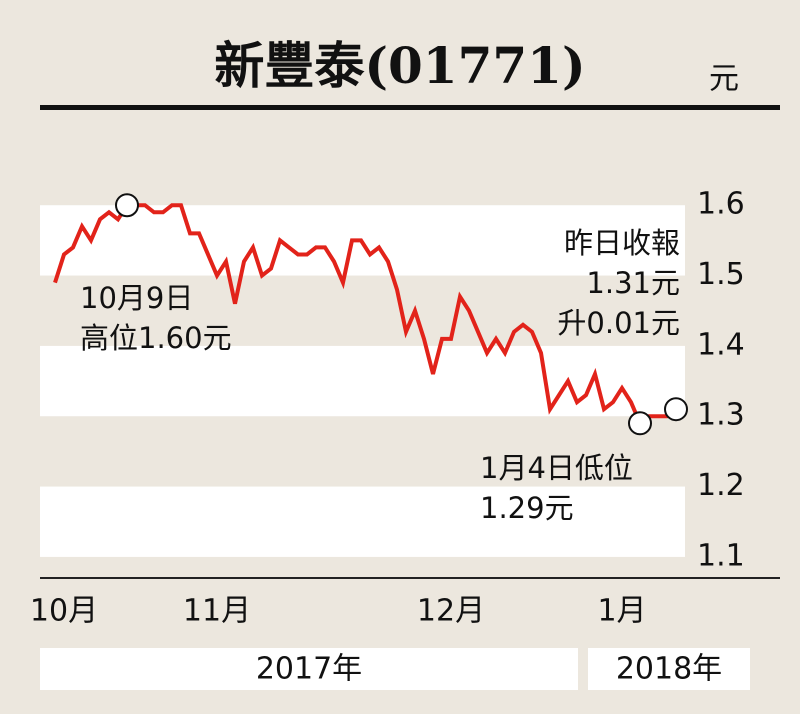 The image size is (800, 714). What do you see at coordinates (410, 107) in the screenshot?
I see `title-rule` at bounding box center [410, 107].